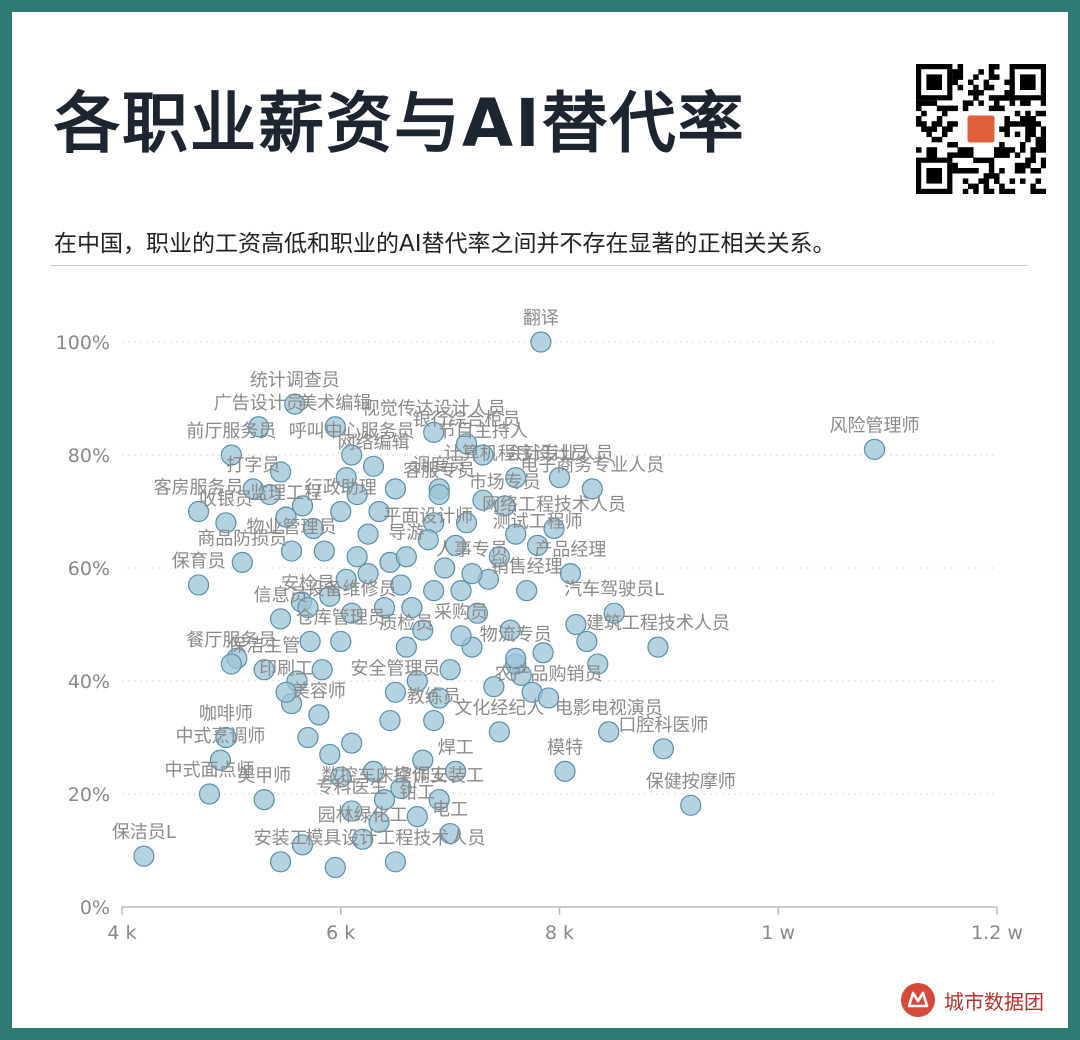  What do you see at coordinates (352, 589) in the screenshot?
I see `data-point-label: 设备维修员` at bounding box center [352, 589].